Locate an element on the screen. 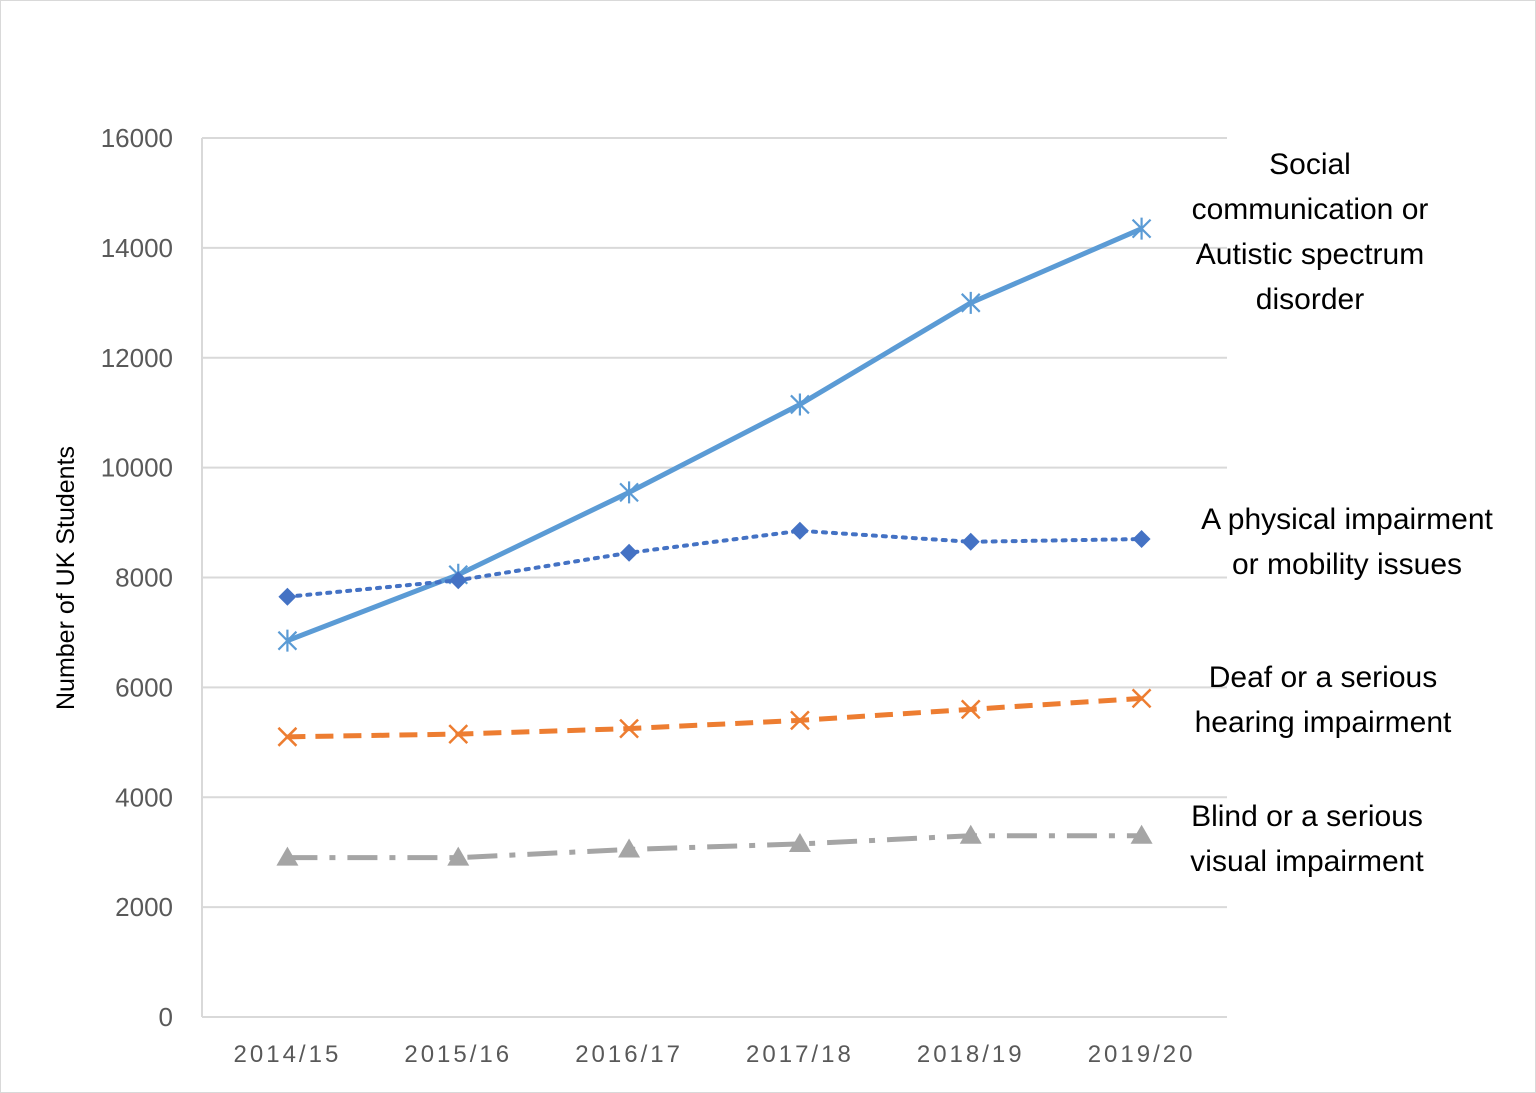 This screenshot has height=1093, width=1536. x-tick-label: 2015/16 is located at coordinates (458, 1054).